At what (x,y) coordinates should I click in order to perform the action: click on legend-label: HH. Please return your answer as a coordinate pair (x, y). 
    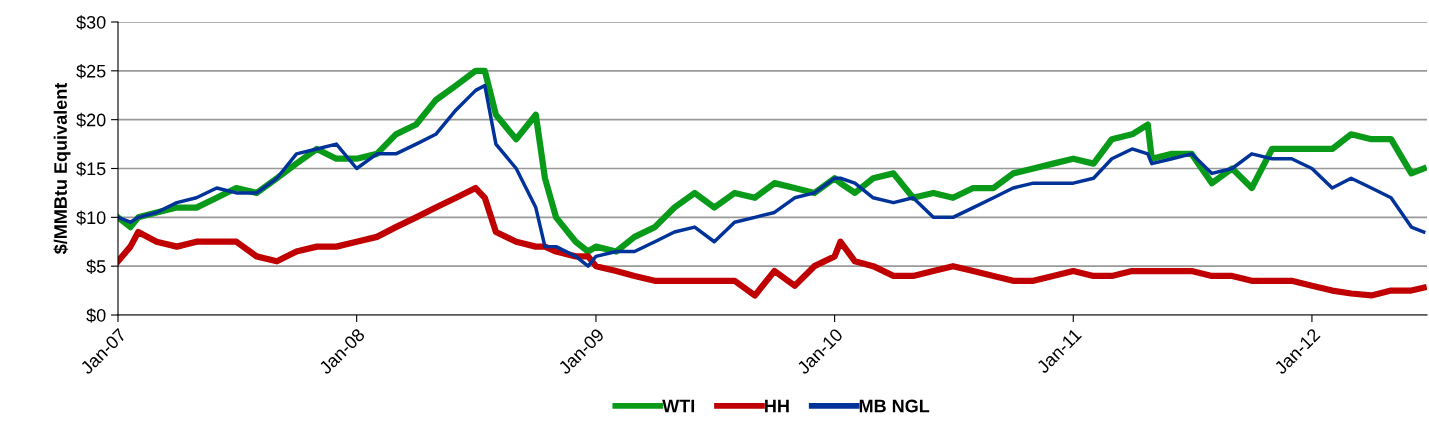
    Looking at the image, I should click on (777, 406).